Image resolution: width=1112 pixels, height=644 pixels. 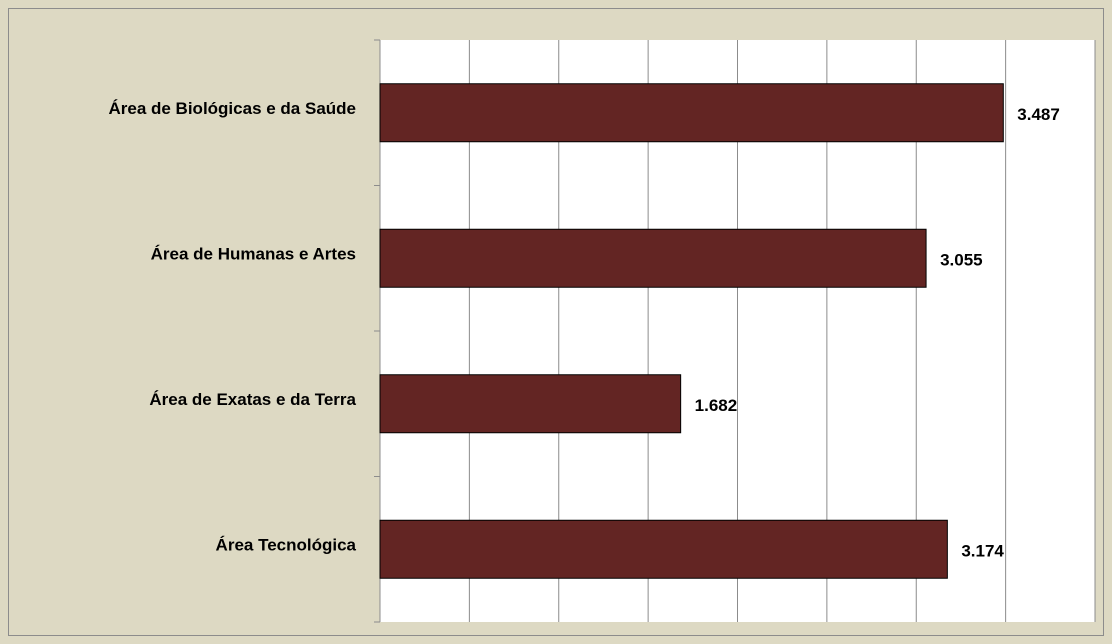 I want to click on y-tick-label: Área de Humanas e Artes, so click(x=253, y=254).